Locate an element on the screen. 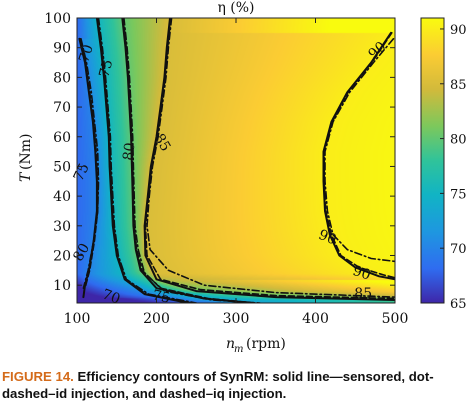  contour-label-2: 80 is located at coordinates (81, 252).